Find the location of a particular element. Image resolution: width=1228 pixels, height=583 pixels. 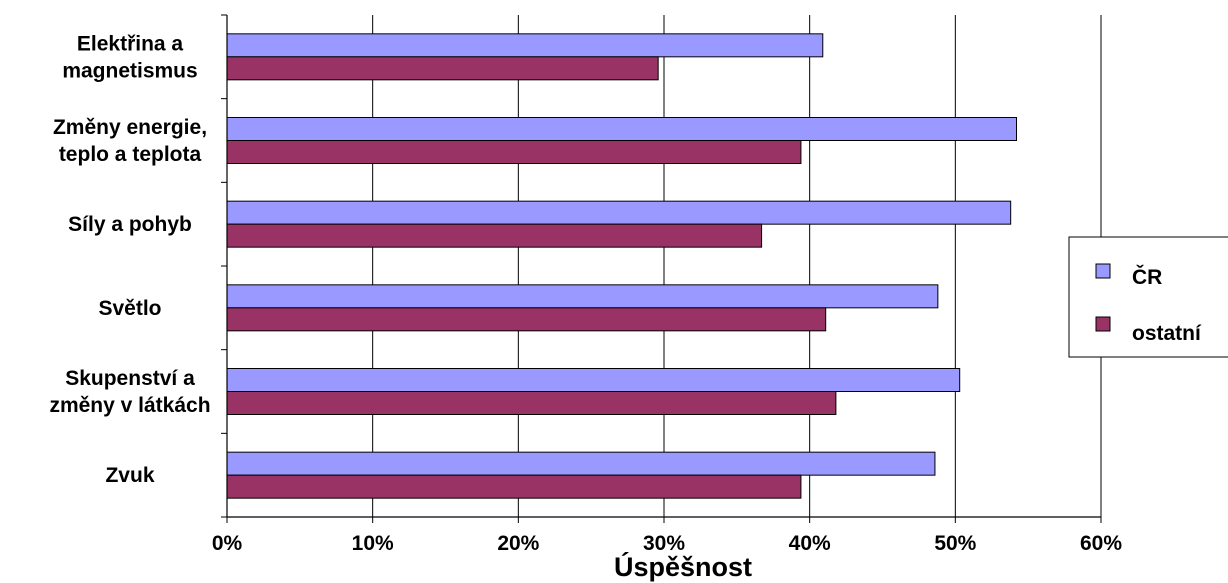

category-label-line: teplo a teplota is located at coordinates (130, 154).